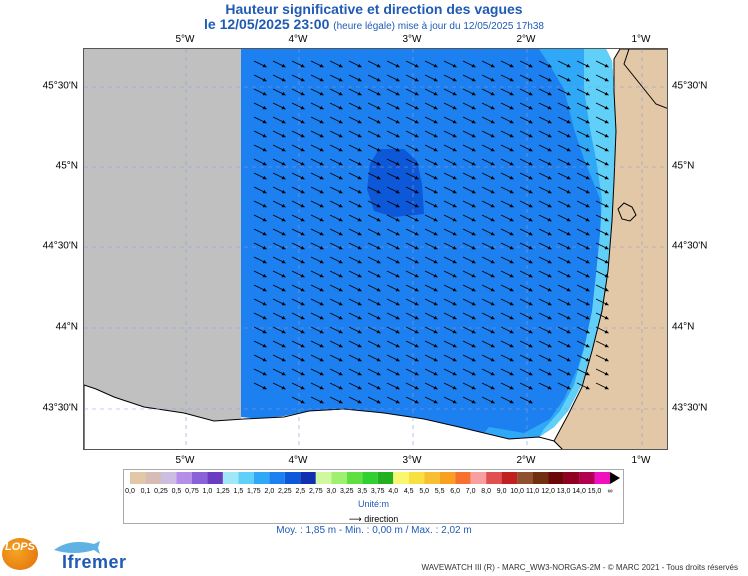 The image size is (748, 576). Describe the element at coordinates (641, 39) in the screenshot. I see `lon-label-top: 1°W` at that location.